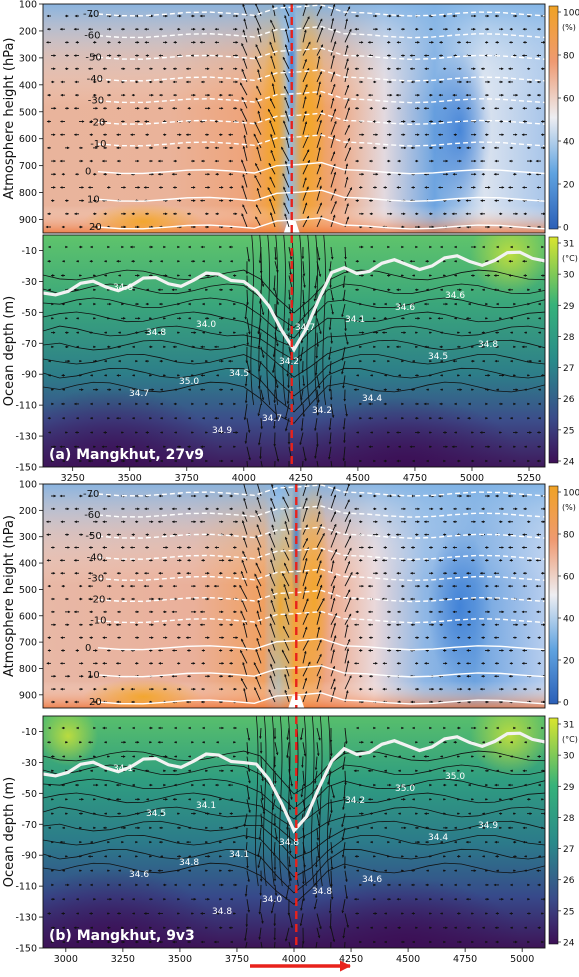  What do you see at coordinates (28, 5) in the screenshot?
I see `y-tick-label: 100` at bounding box center [28, 5].